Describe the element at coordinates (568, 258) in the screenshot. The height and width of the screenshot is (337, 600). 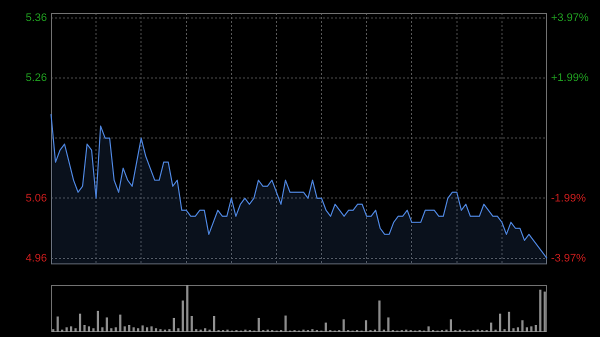
I see `y2-tick-label: -3.97%` at that location.